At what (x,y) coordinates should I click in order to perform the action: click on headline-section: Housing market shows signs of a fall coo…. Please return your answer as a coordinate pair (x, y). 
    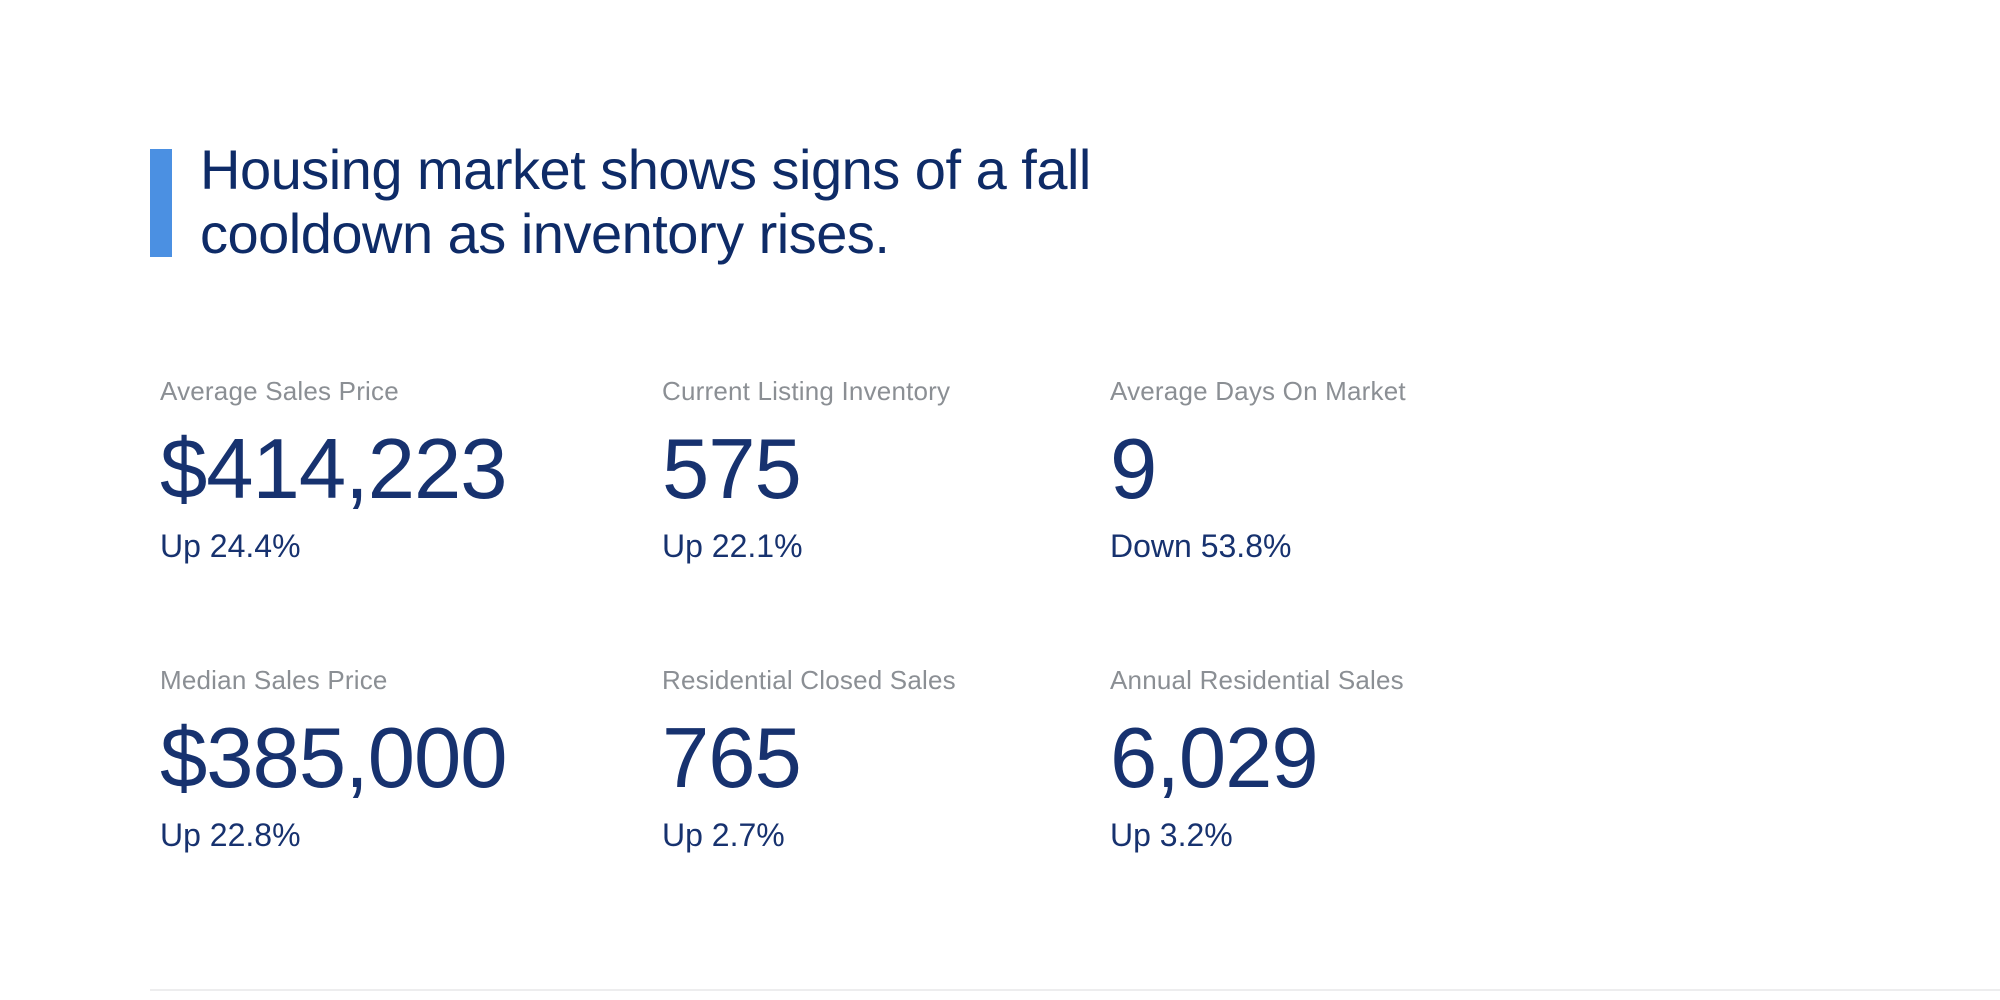
    Looking at the image, I should click on (620, 202).